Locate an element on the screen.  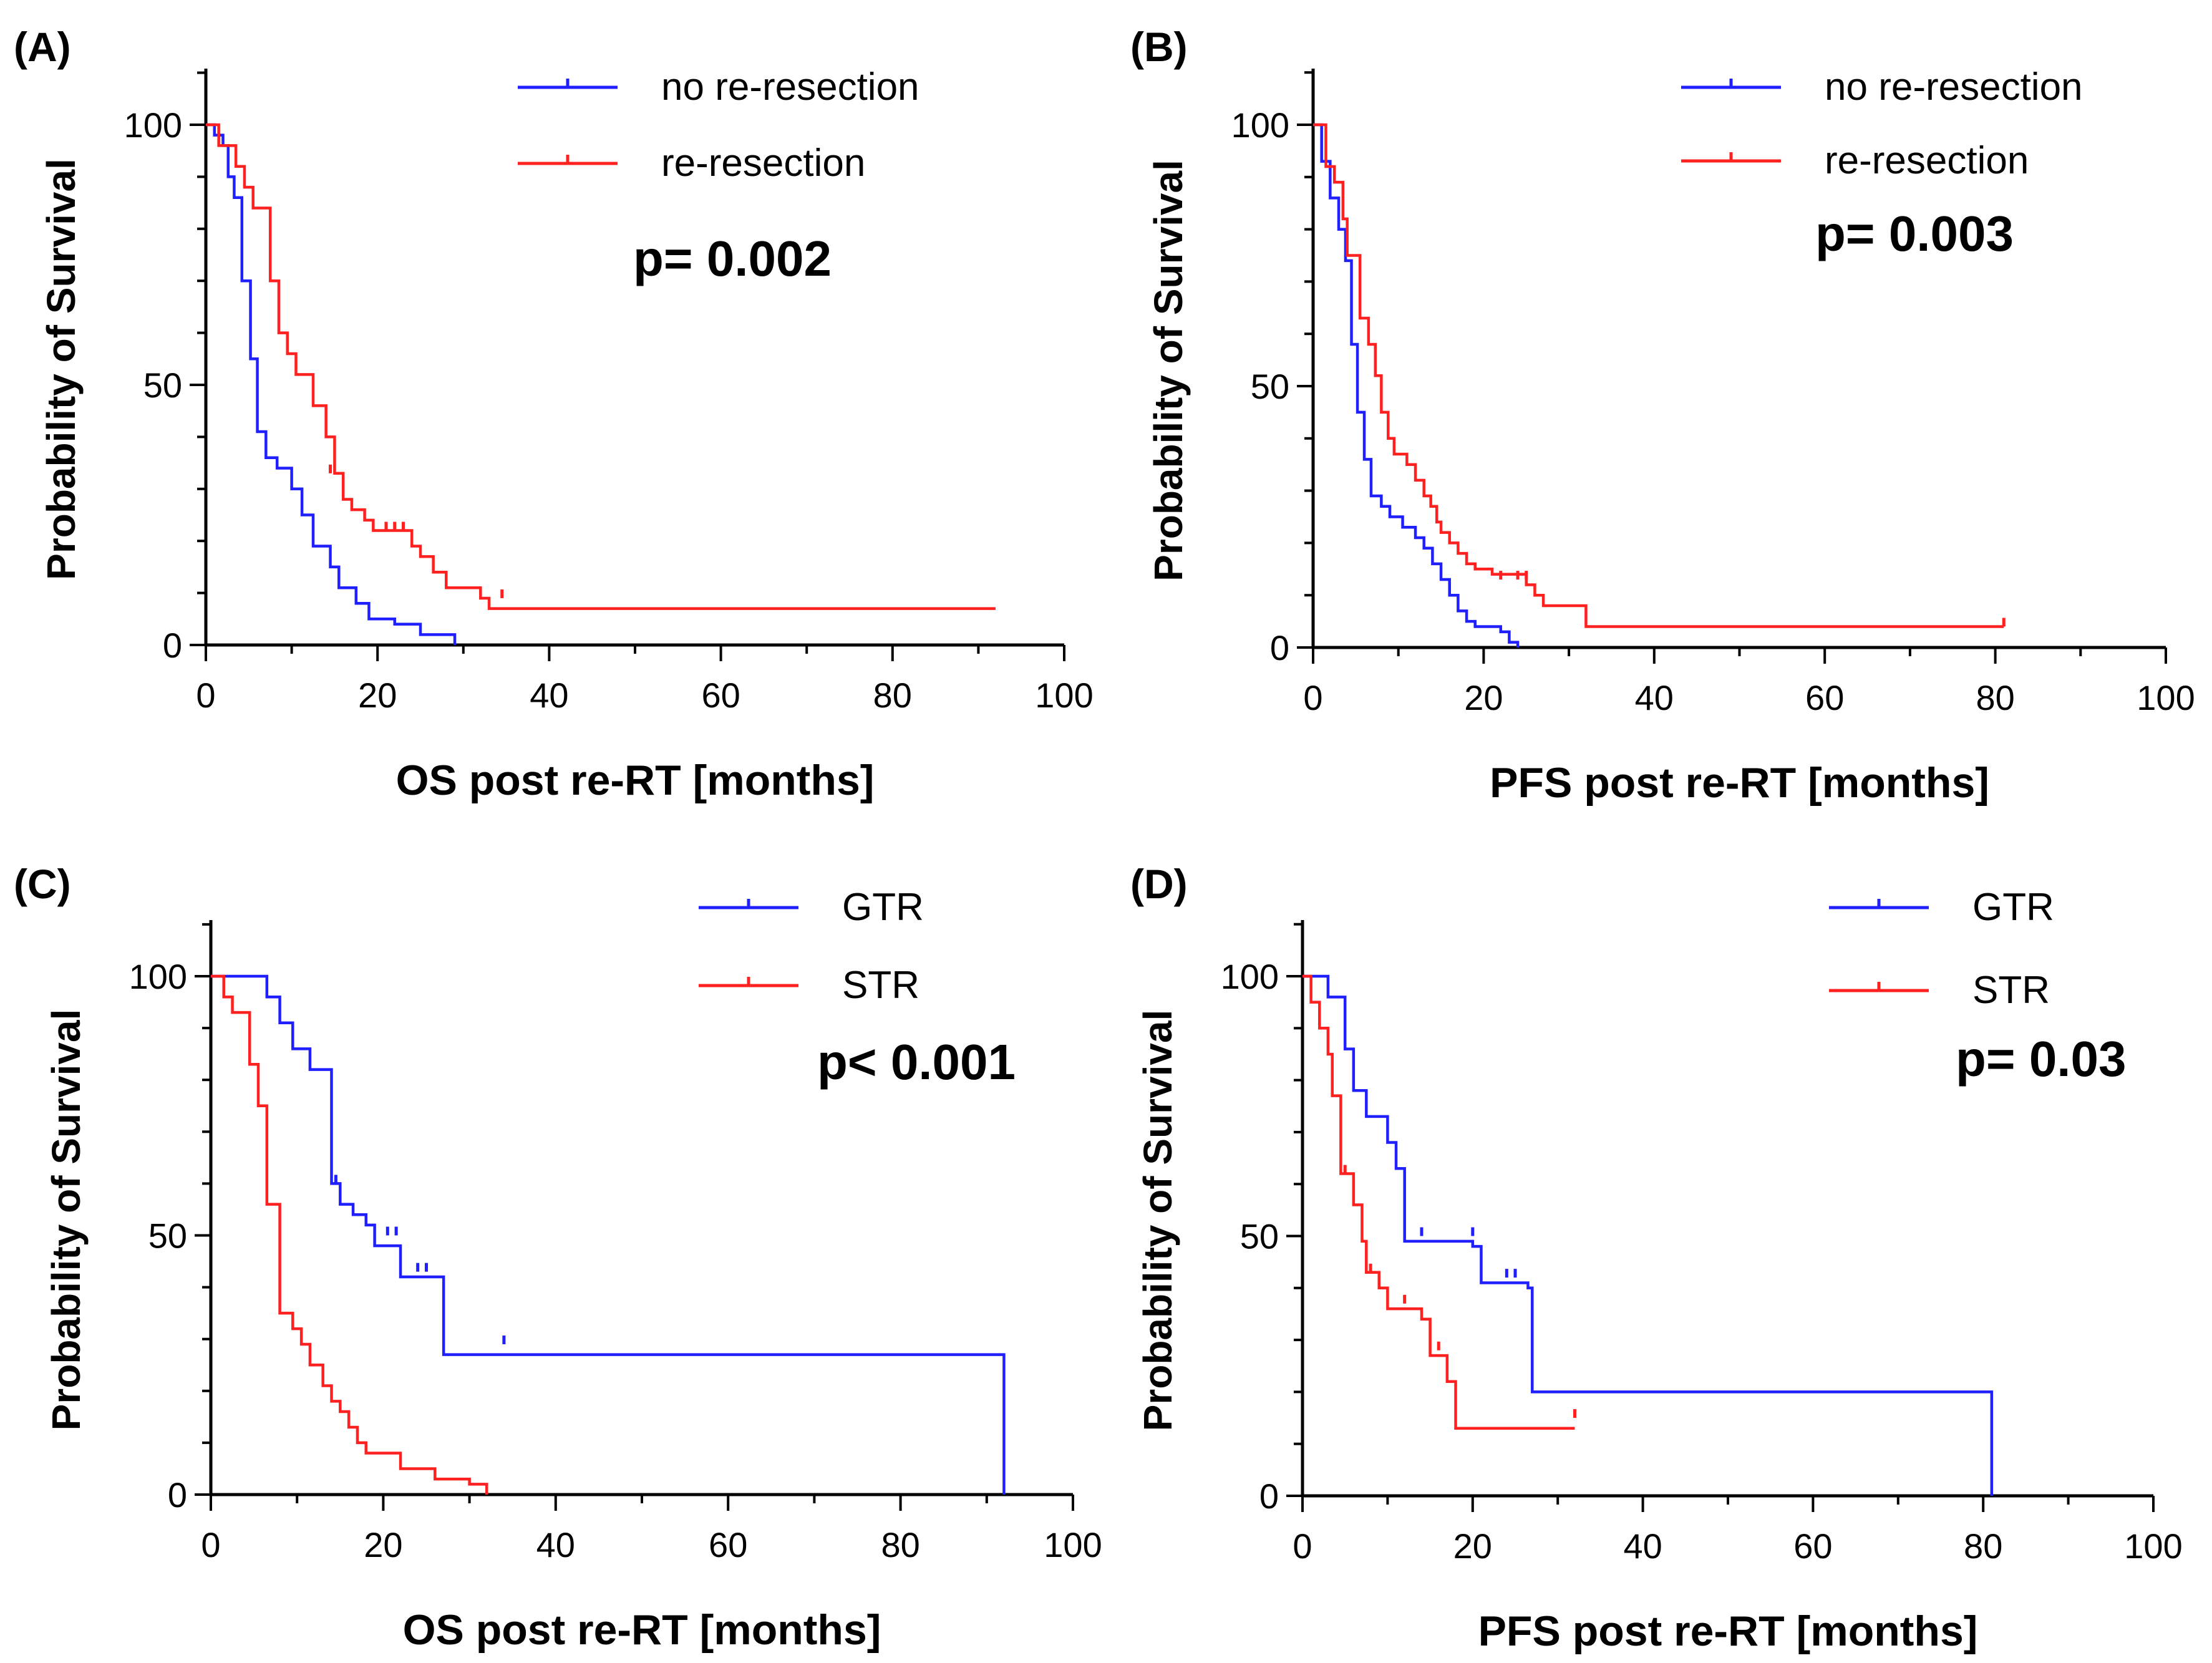
p-value: p< 0.001 is located at coordinates (916, 1062).